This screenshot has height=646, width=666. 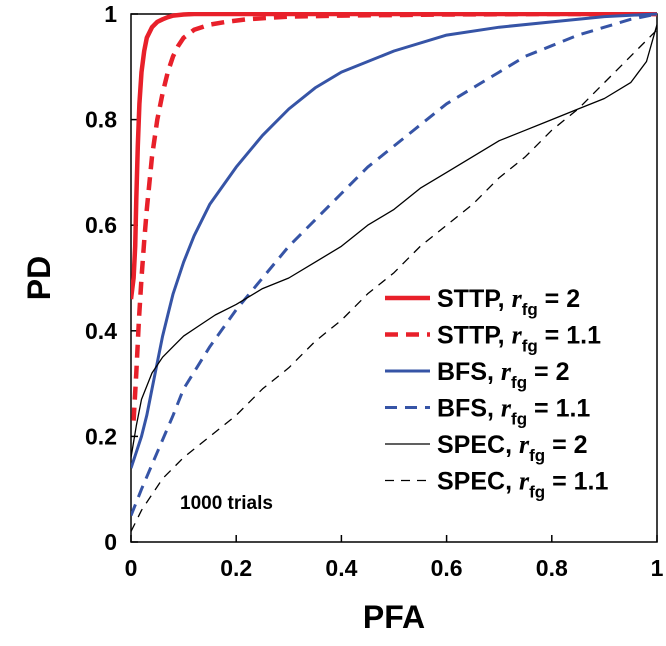 I want to click on legend-entry: BFS, rfg = 2, so click(x=503, y=374).